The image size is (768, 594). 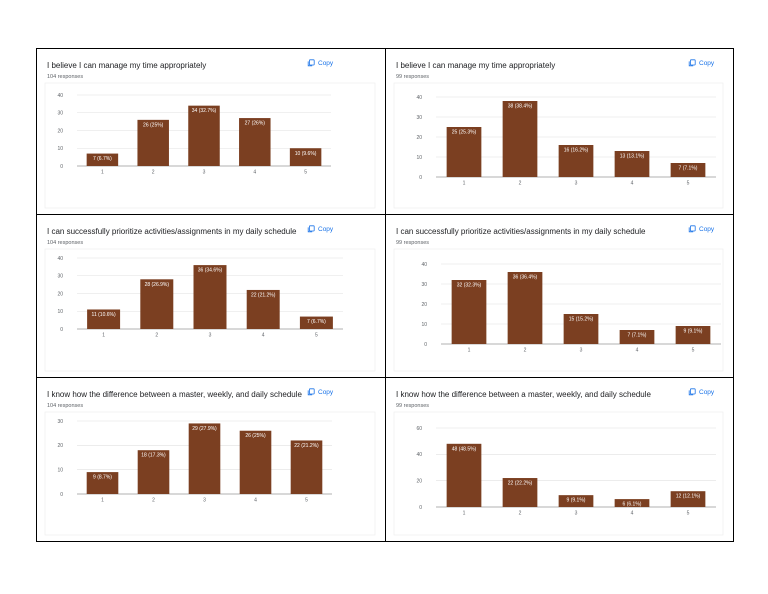 What do you see at coordinates (581, 320) in the screenshot?
I see `bar-data-label: 15 (15.2%)` at bounding box center [581, 320].